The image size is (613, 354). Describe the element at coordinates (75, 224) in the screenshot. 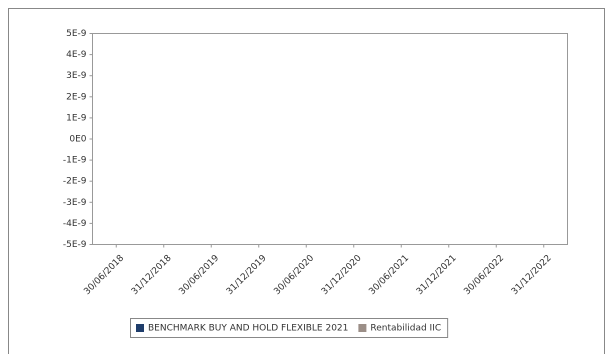

I see `y-tick-label: -4E-9` at that location.